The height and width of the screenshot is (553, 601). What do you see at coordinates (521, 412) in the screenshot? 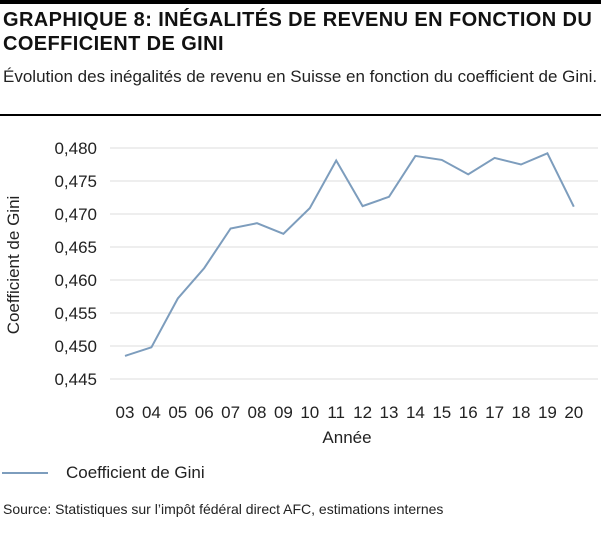
I see `x-tick-label: 18` at bounding box center [521, 412].